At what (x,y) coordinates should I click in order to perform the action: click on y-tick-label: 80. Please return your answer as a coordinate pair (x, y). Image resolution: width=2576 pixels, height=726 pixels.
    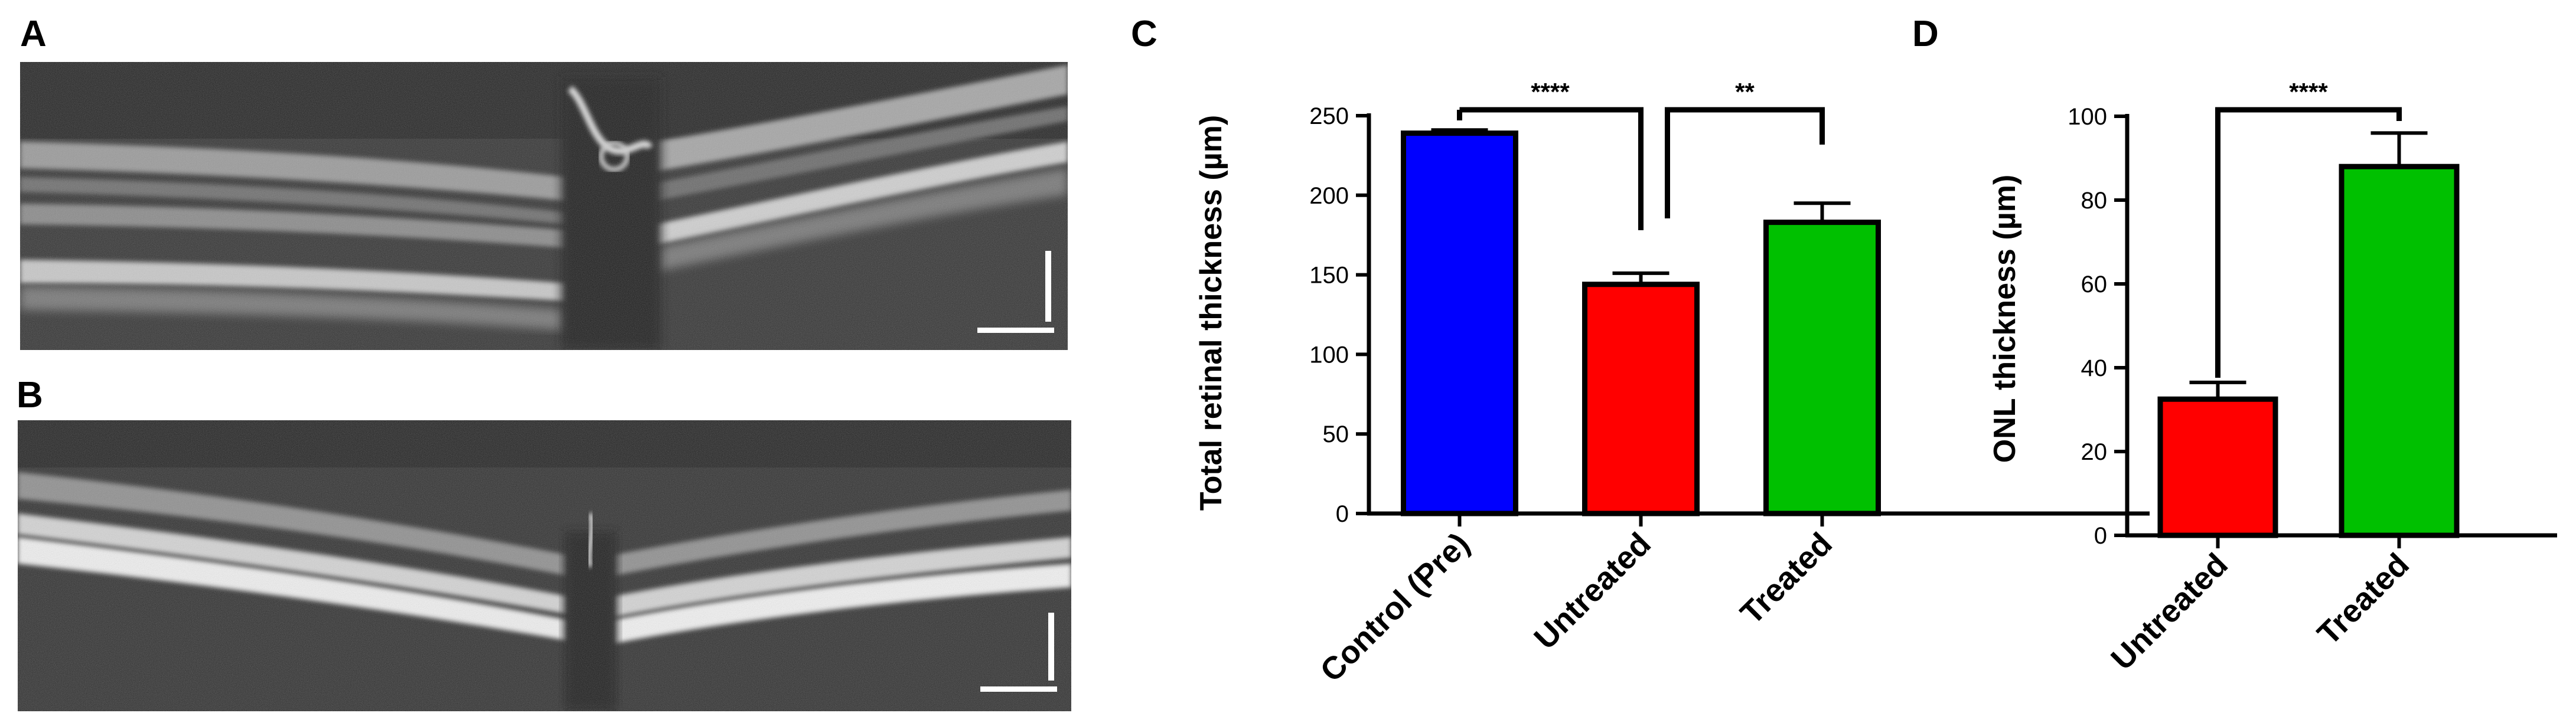
    Looking at the image, I should click on (2094, 201).